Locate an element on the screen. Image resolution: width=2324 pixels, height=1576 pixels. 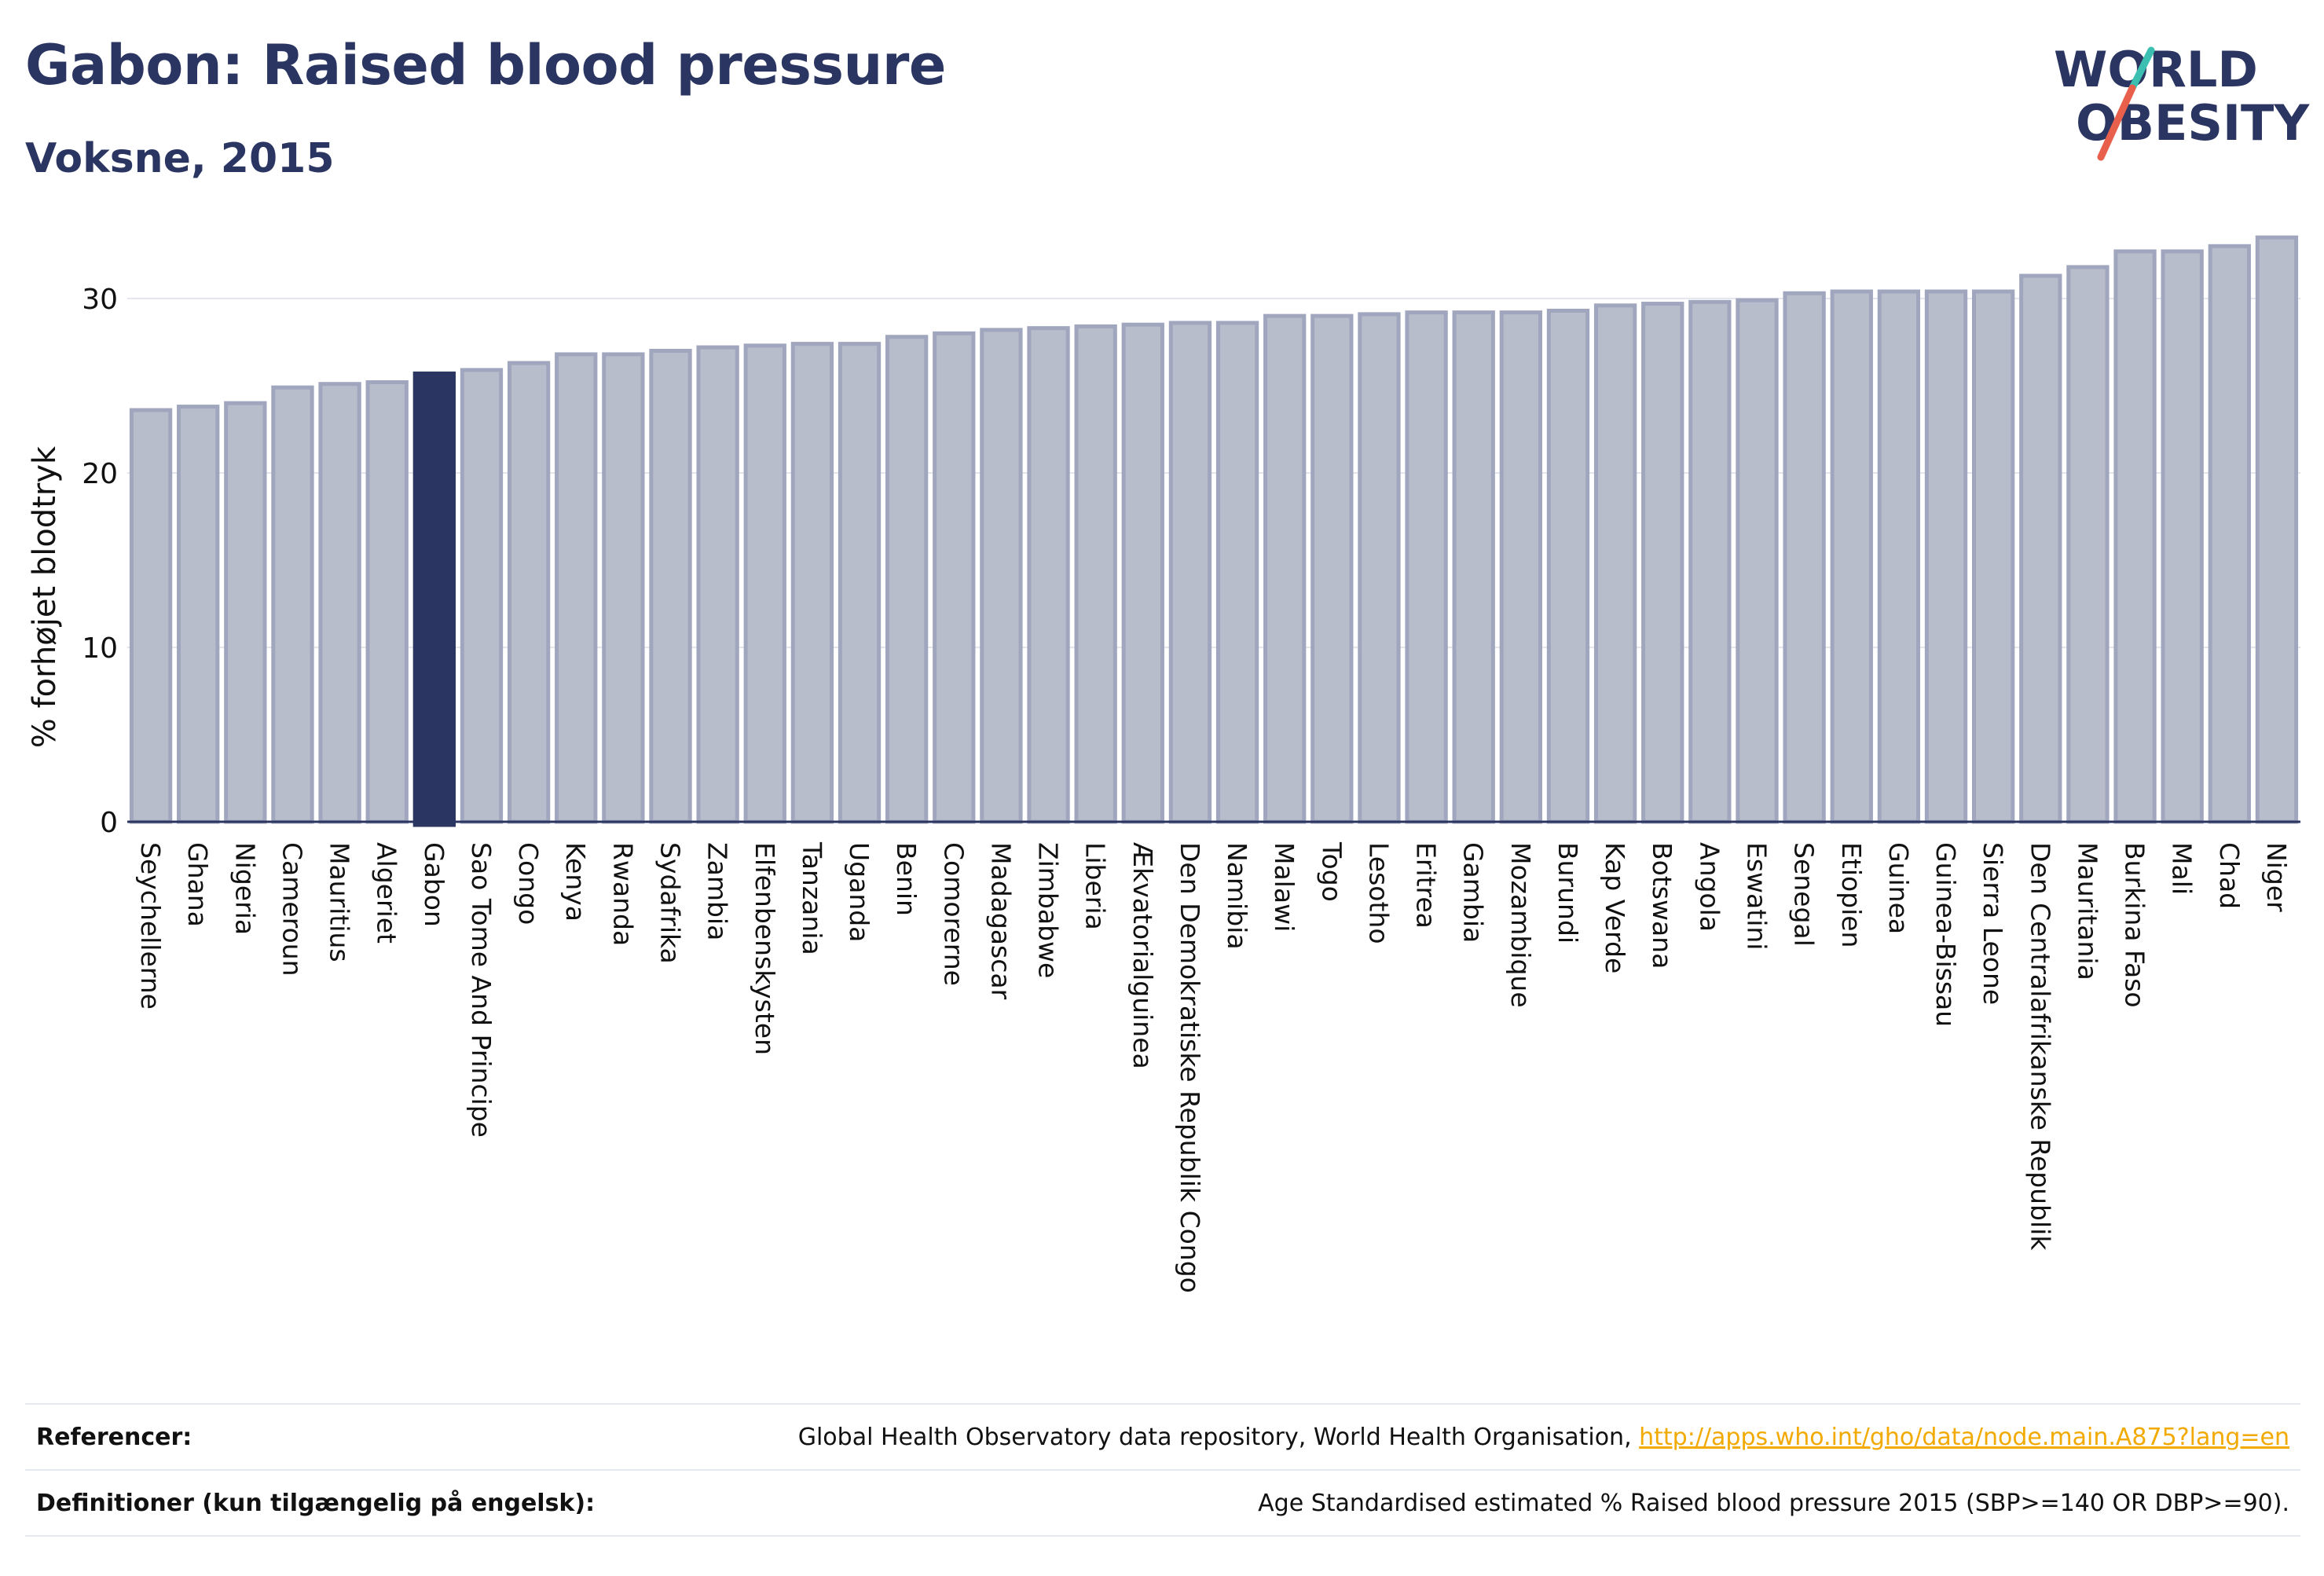
bar-burundi is located at coordinates (1568, 566).